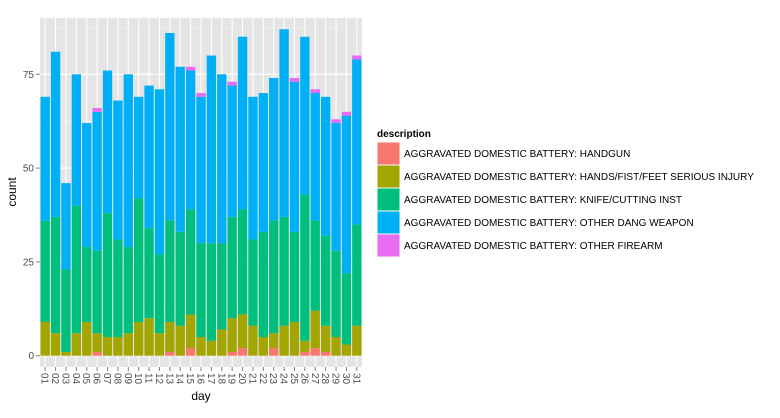 The image size is (780, 418). I want to click on bar-segment-20-s1, so click(242, 331).